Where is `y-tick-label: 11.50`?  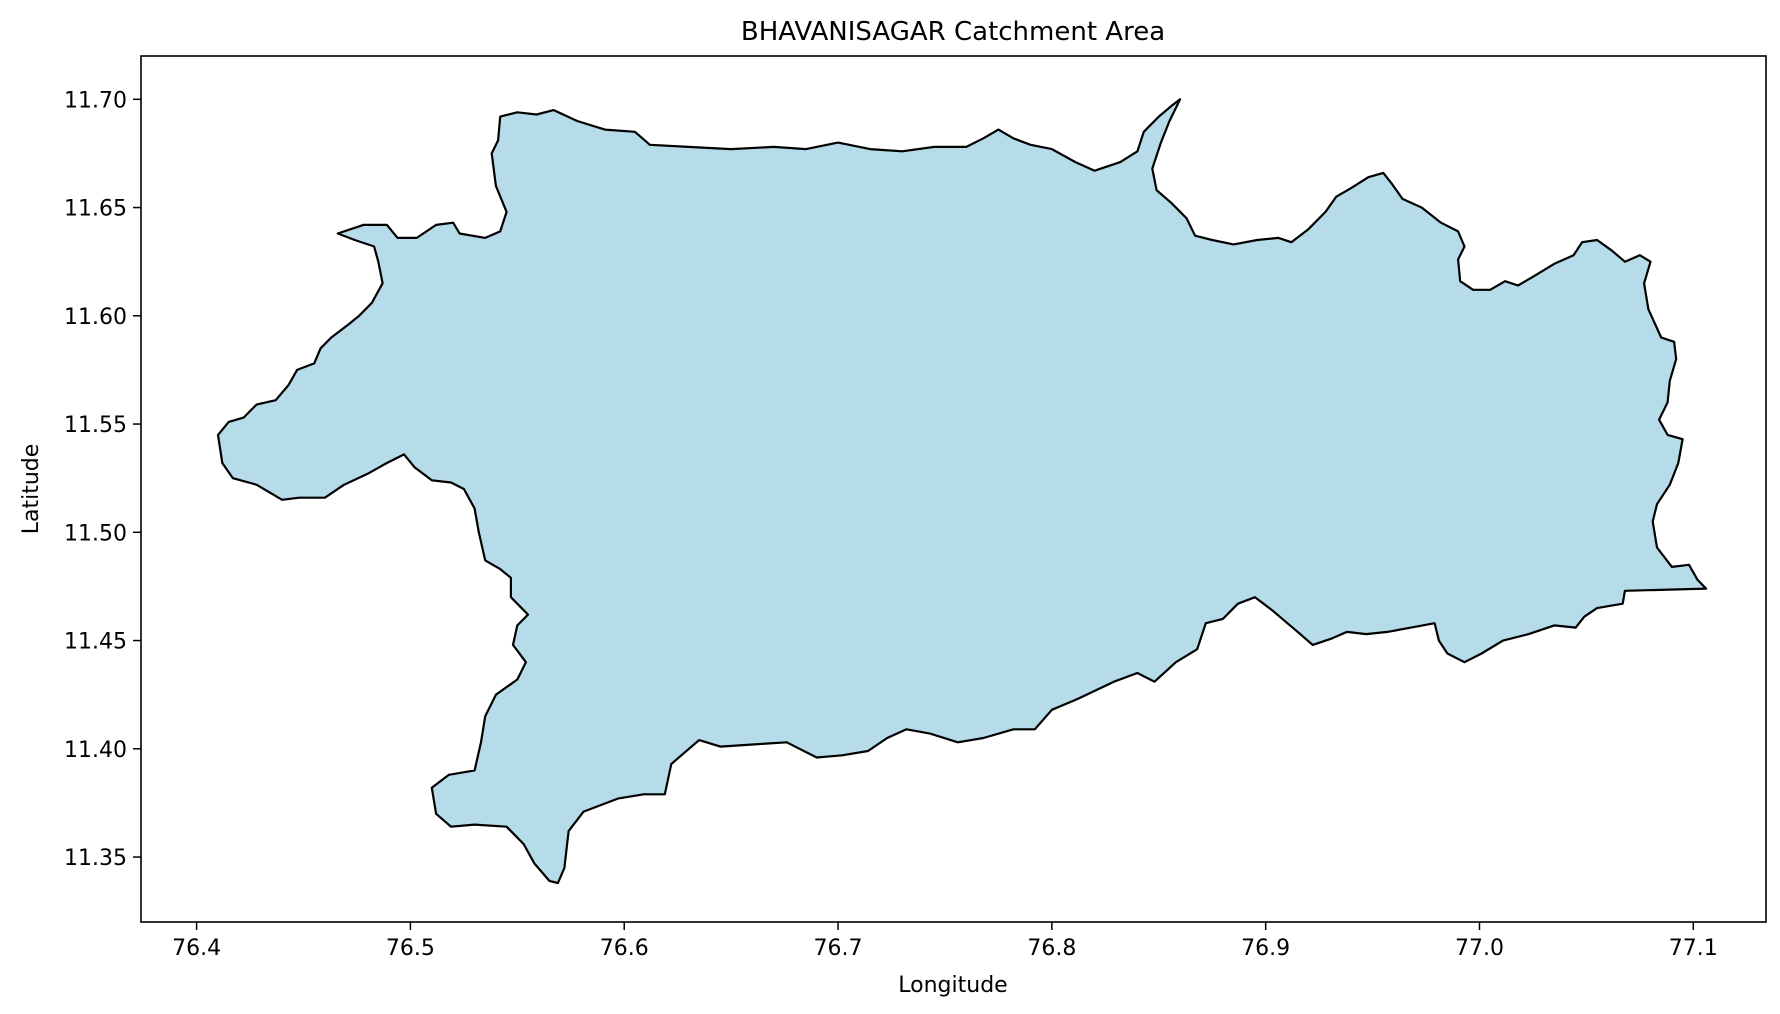 y-tick-label: 11.50 is located at coordinates (95, 533).